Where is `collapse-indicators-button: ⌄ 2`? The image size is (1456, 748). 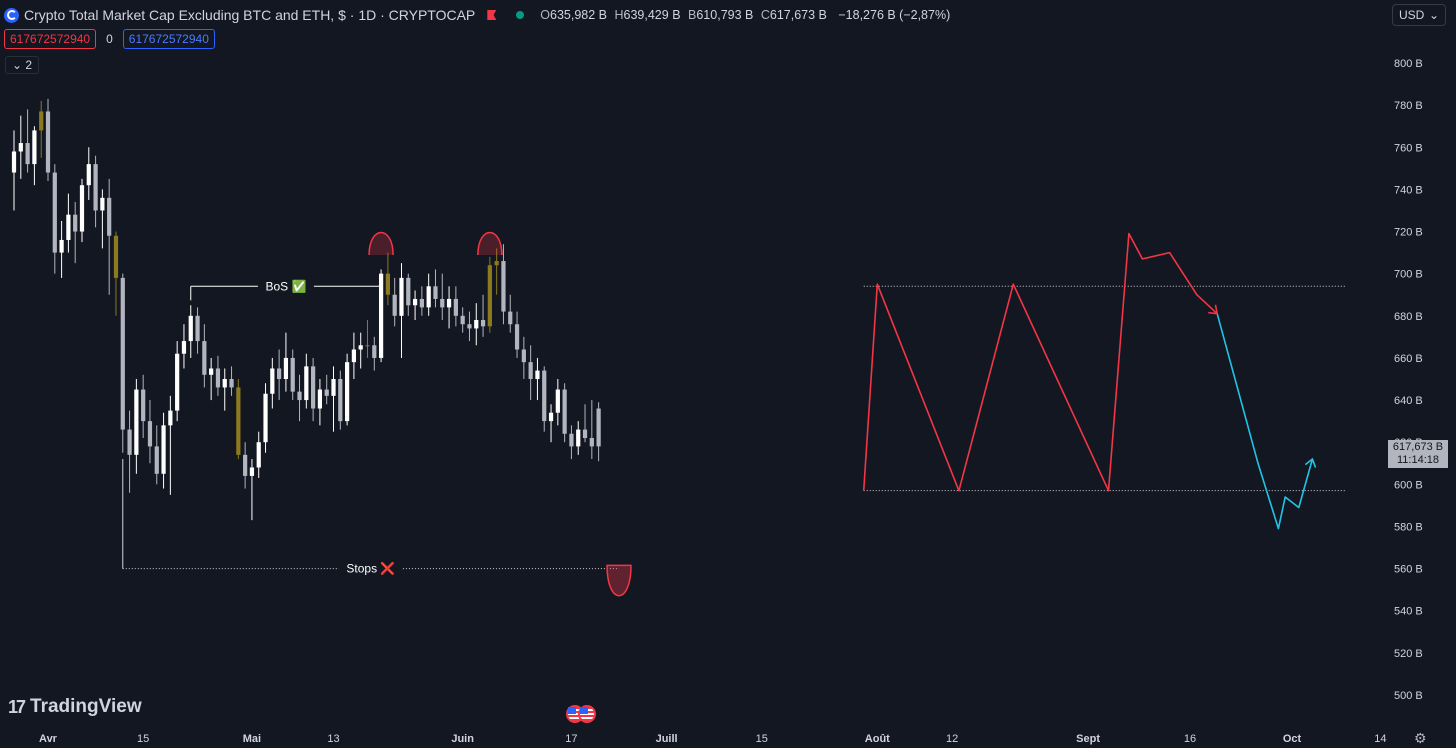 collapse-indicators-button: ⌄ 2 is located at coordinates (22, 65).